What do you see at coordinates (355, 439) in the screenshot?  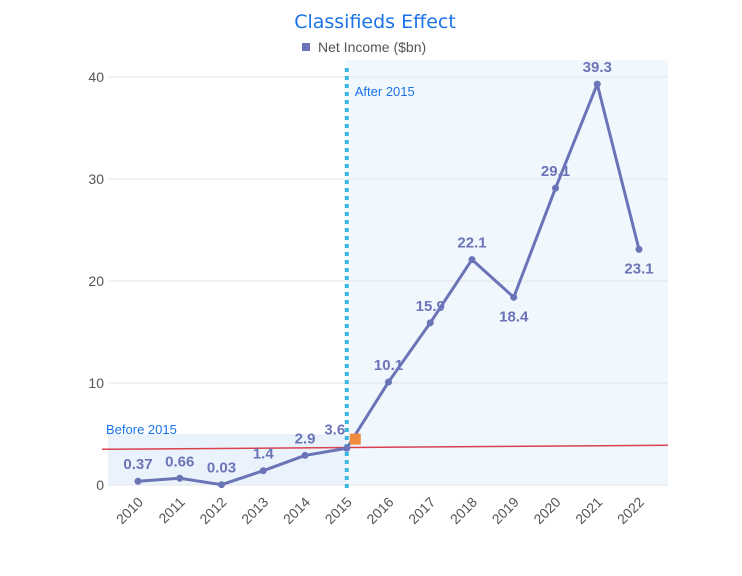 I see `marker-square` at bounding box center [355, 439].